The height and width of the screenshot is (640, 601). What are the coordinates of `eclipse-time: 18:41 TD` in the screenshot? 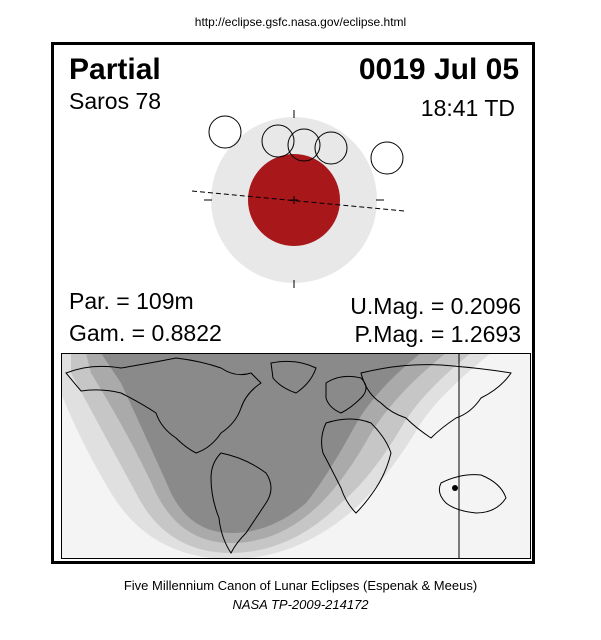 It's located at (467, 108).